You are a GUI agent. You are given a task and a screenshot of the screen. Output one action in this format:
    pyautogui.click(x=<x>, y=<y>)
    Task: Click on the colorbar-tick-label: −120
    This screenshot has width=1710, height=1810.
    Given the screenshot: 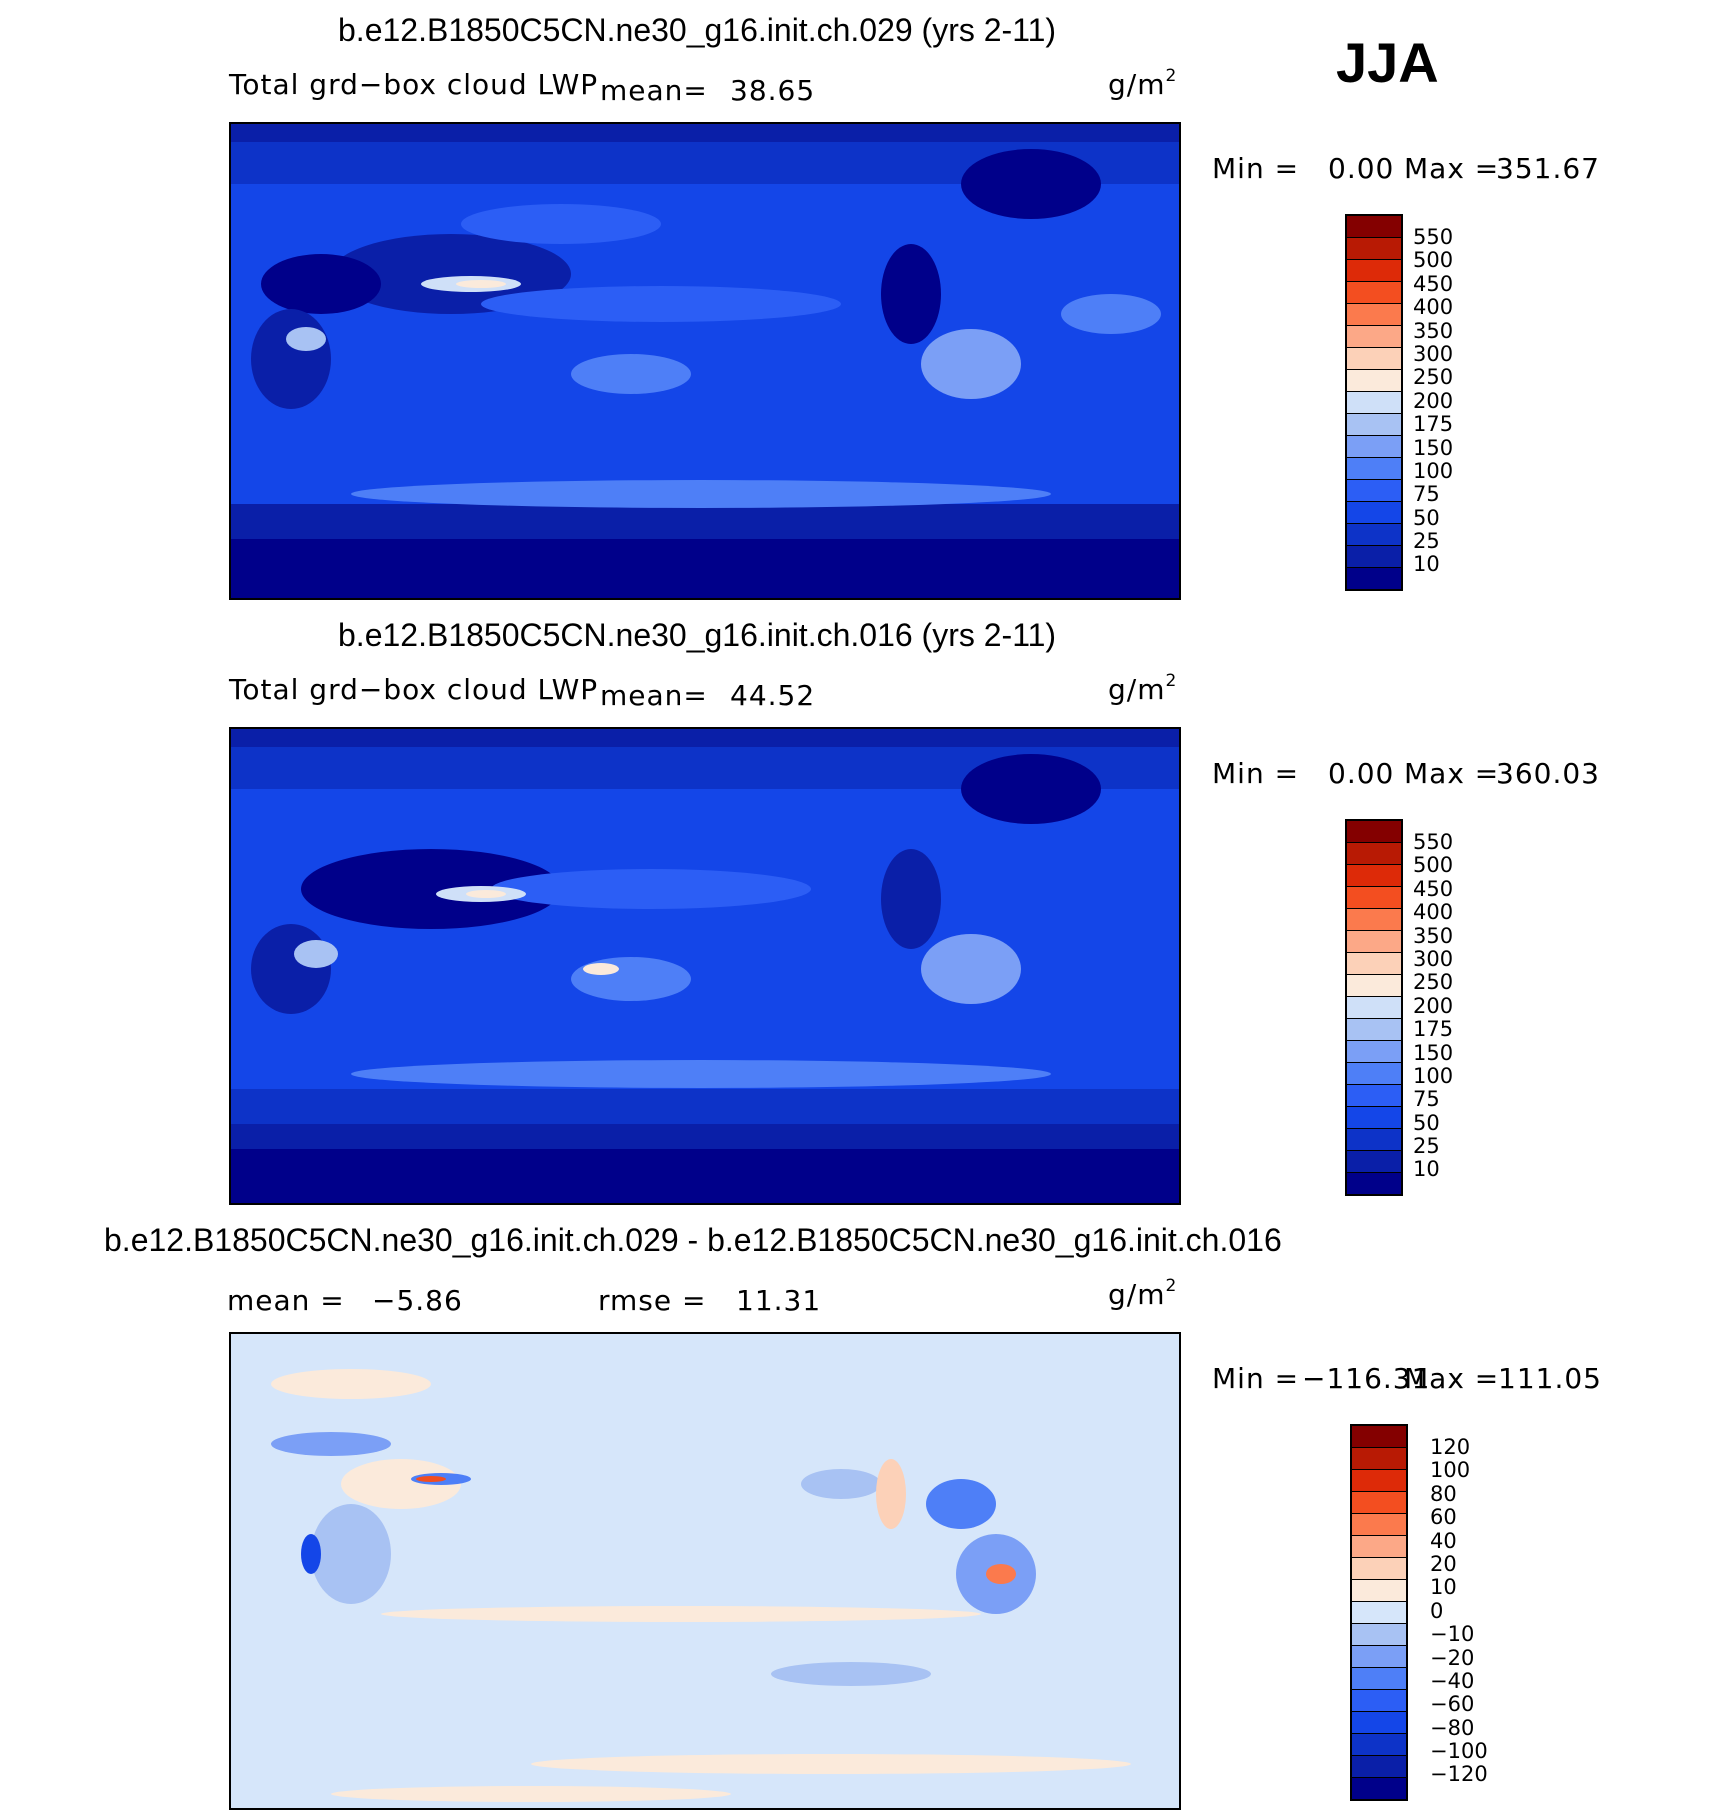 What is the action you would take?
    pyautogui.click(x=1459, y=1774)
    